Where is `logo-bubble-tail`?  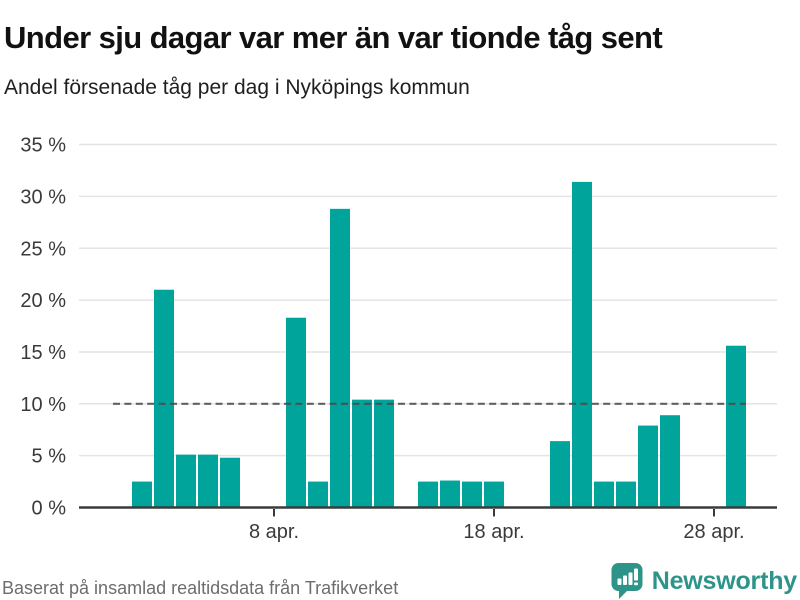
logo-bubble-tail is located at coordinates (624, 593).